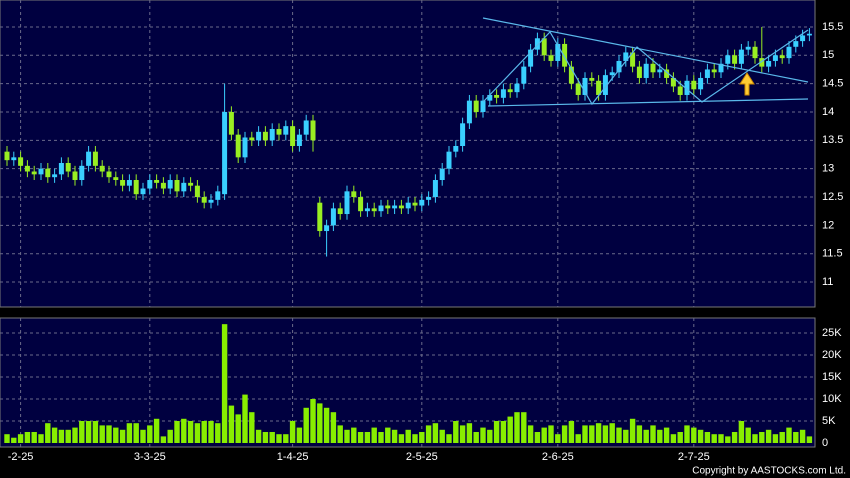  I want to click on y2-tick-label: 0, so click(825, 443).